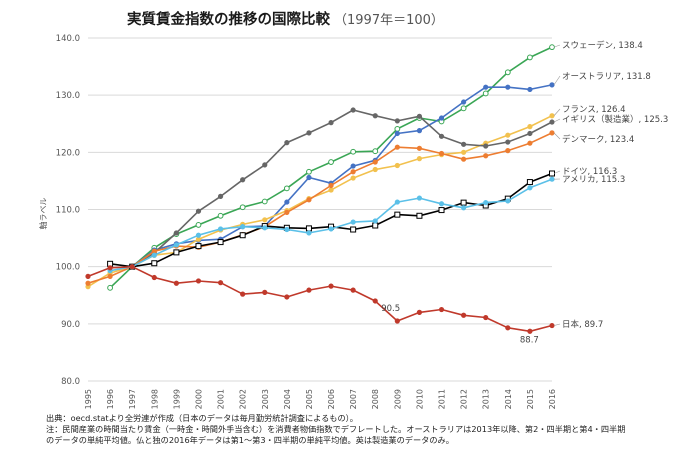 The width and height of the screenshot is (680, 464). What do you see at coordinates (486, 399) in the screenshot?
I see `x-tick-label: 2013` at bounding box center [486, 399].